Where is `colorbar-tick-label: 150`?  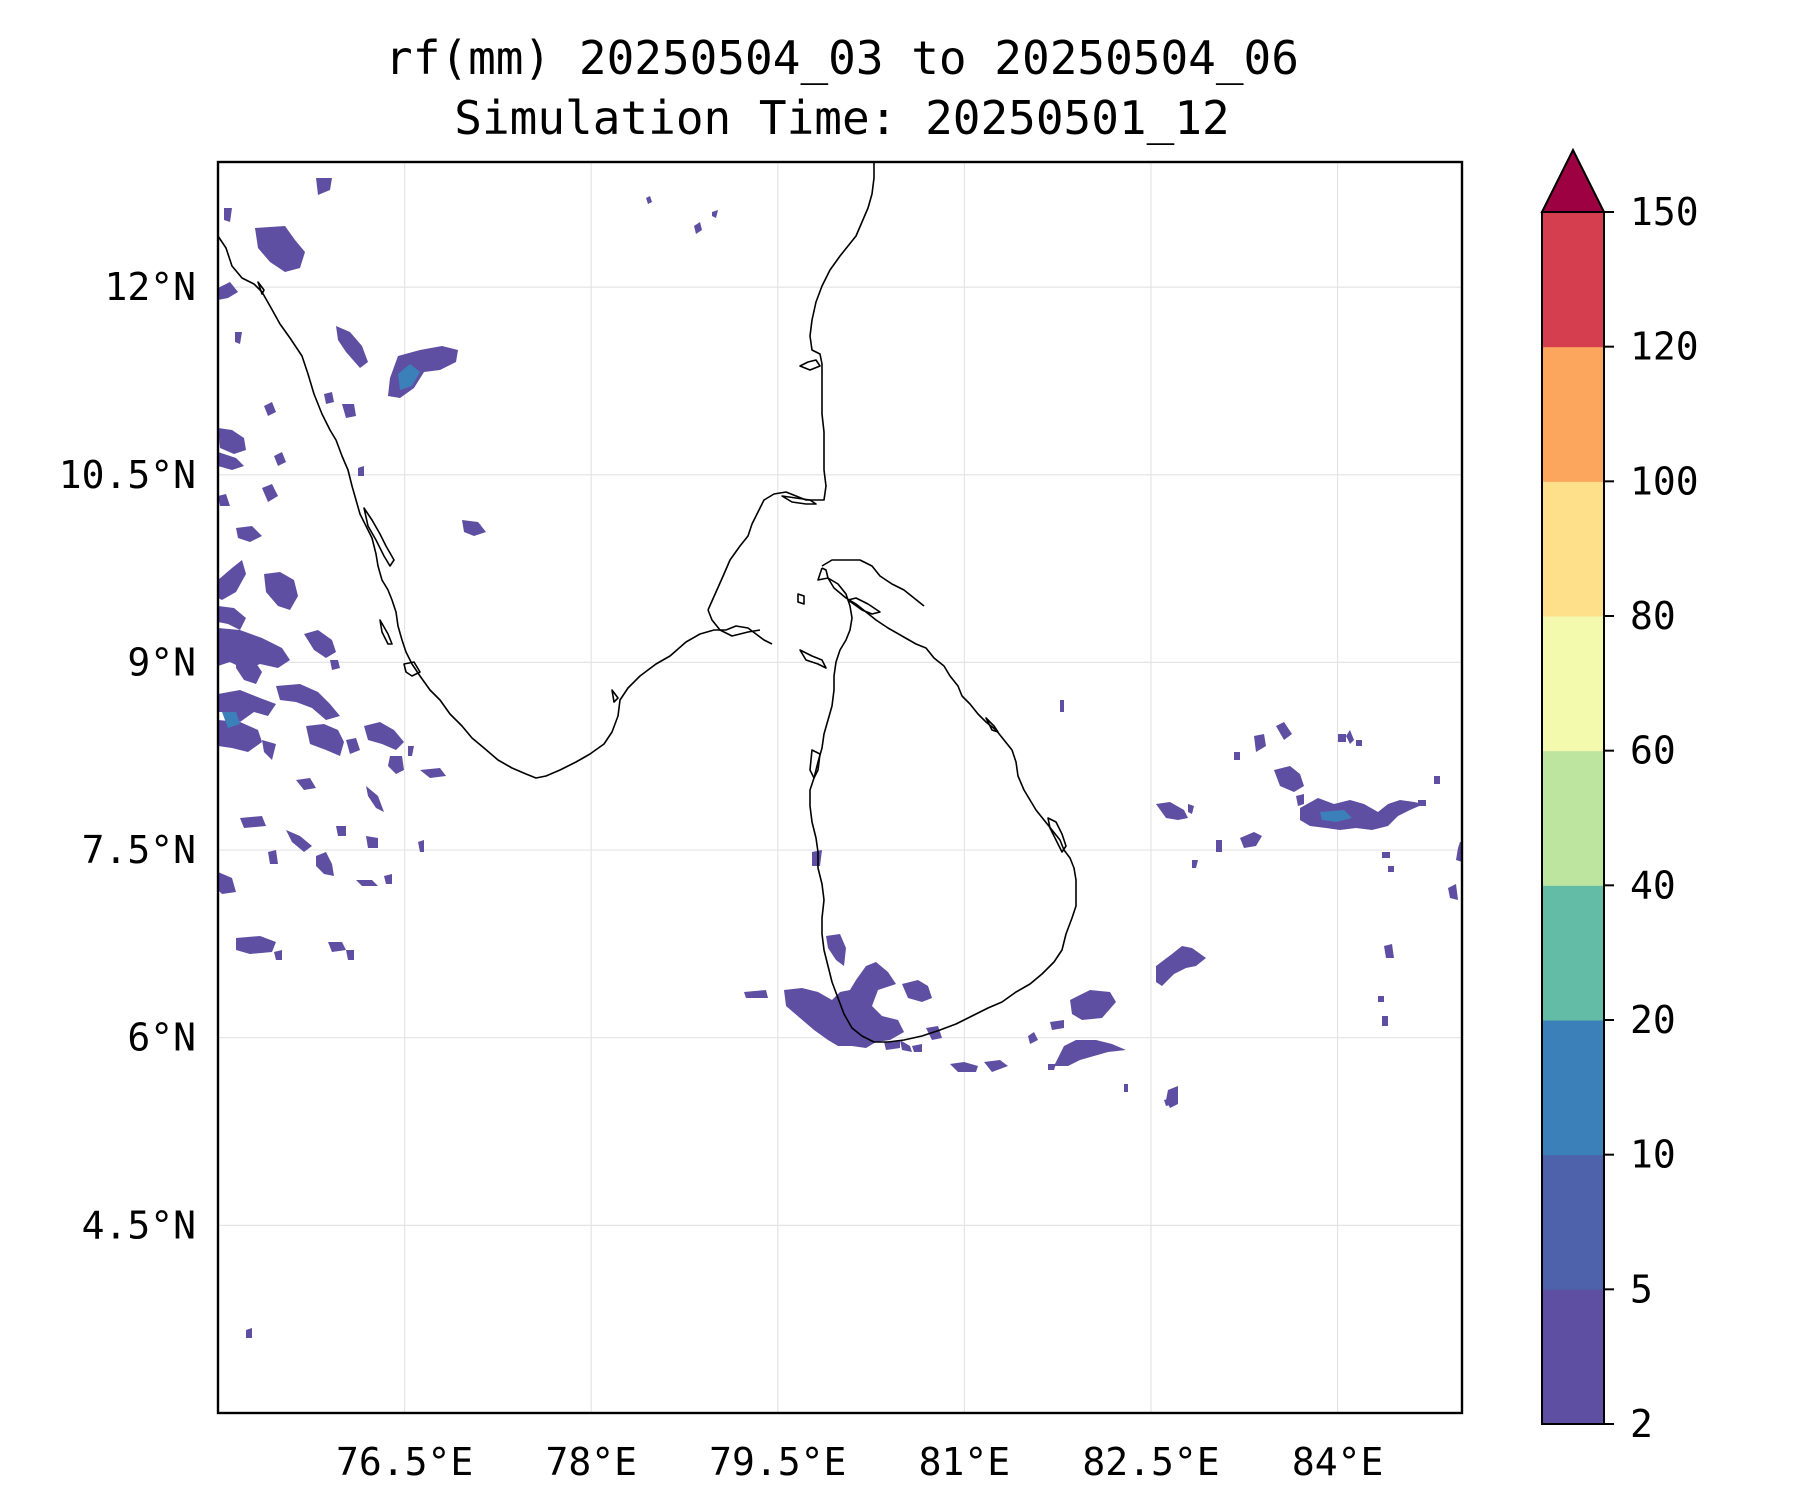 colorbar-tick-label: 150 is located at coordinates (1664, 212).